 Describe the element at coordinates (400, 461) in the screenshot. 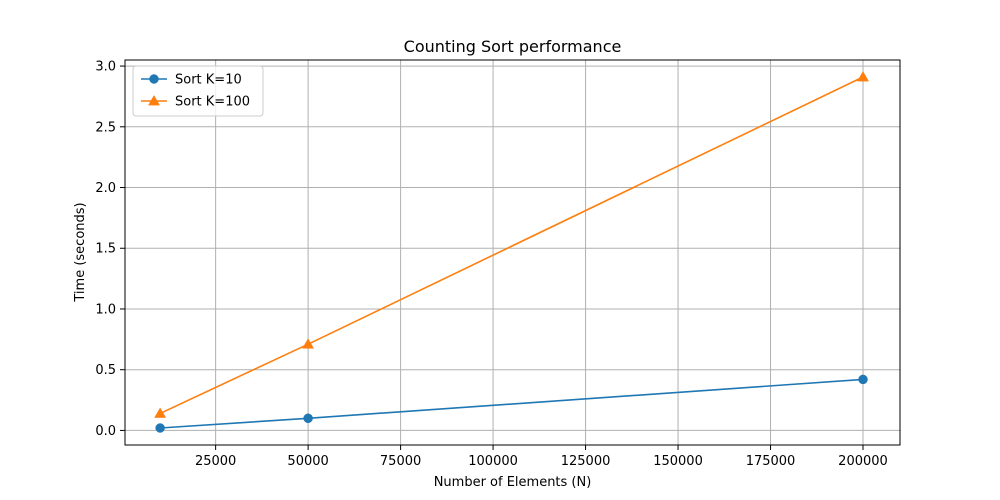

I see `x-tick-label: 75000` at that location.